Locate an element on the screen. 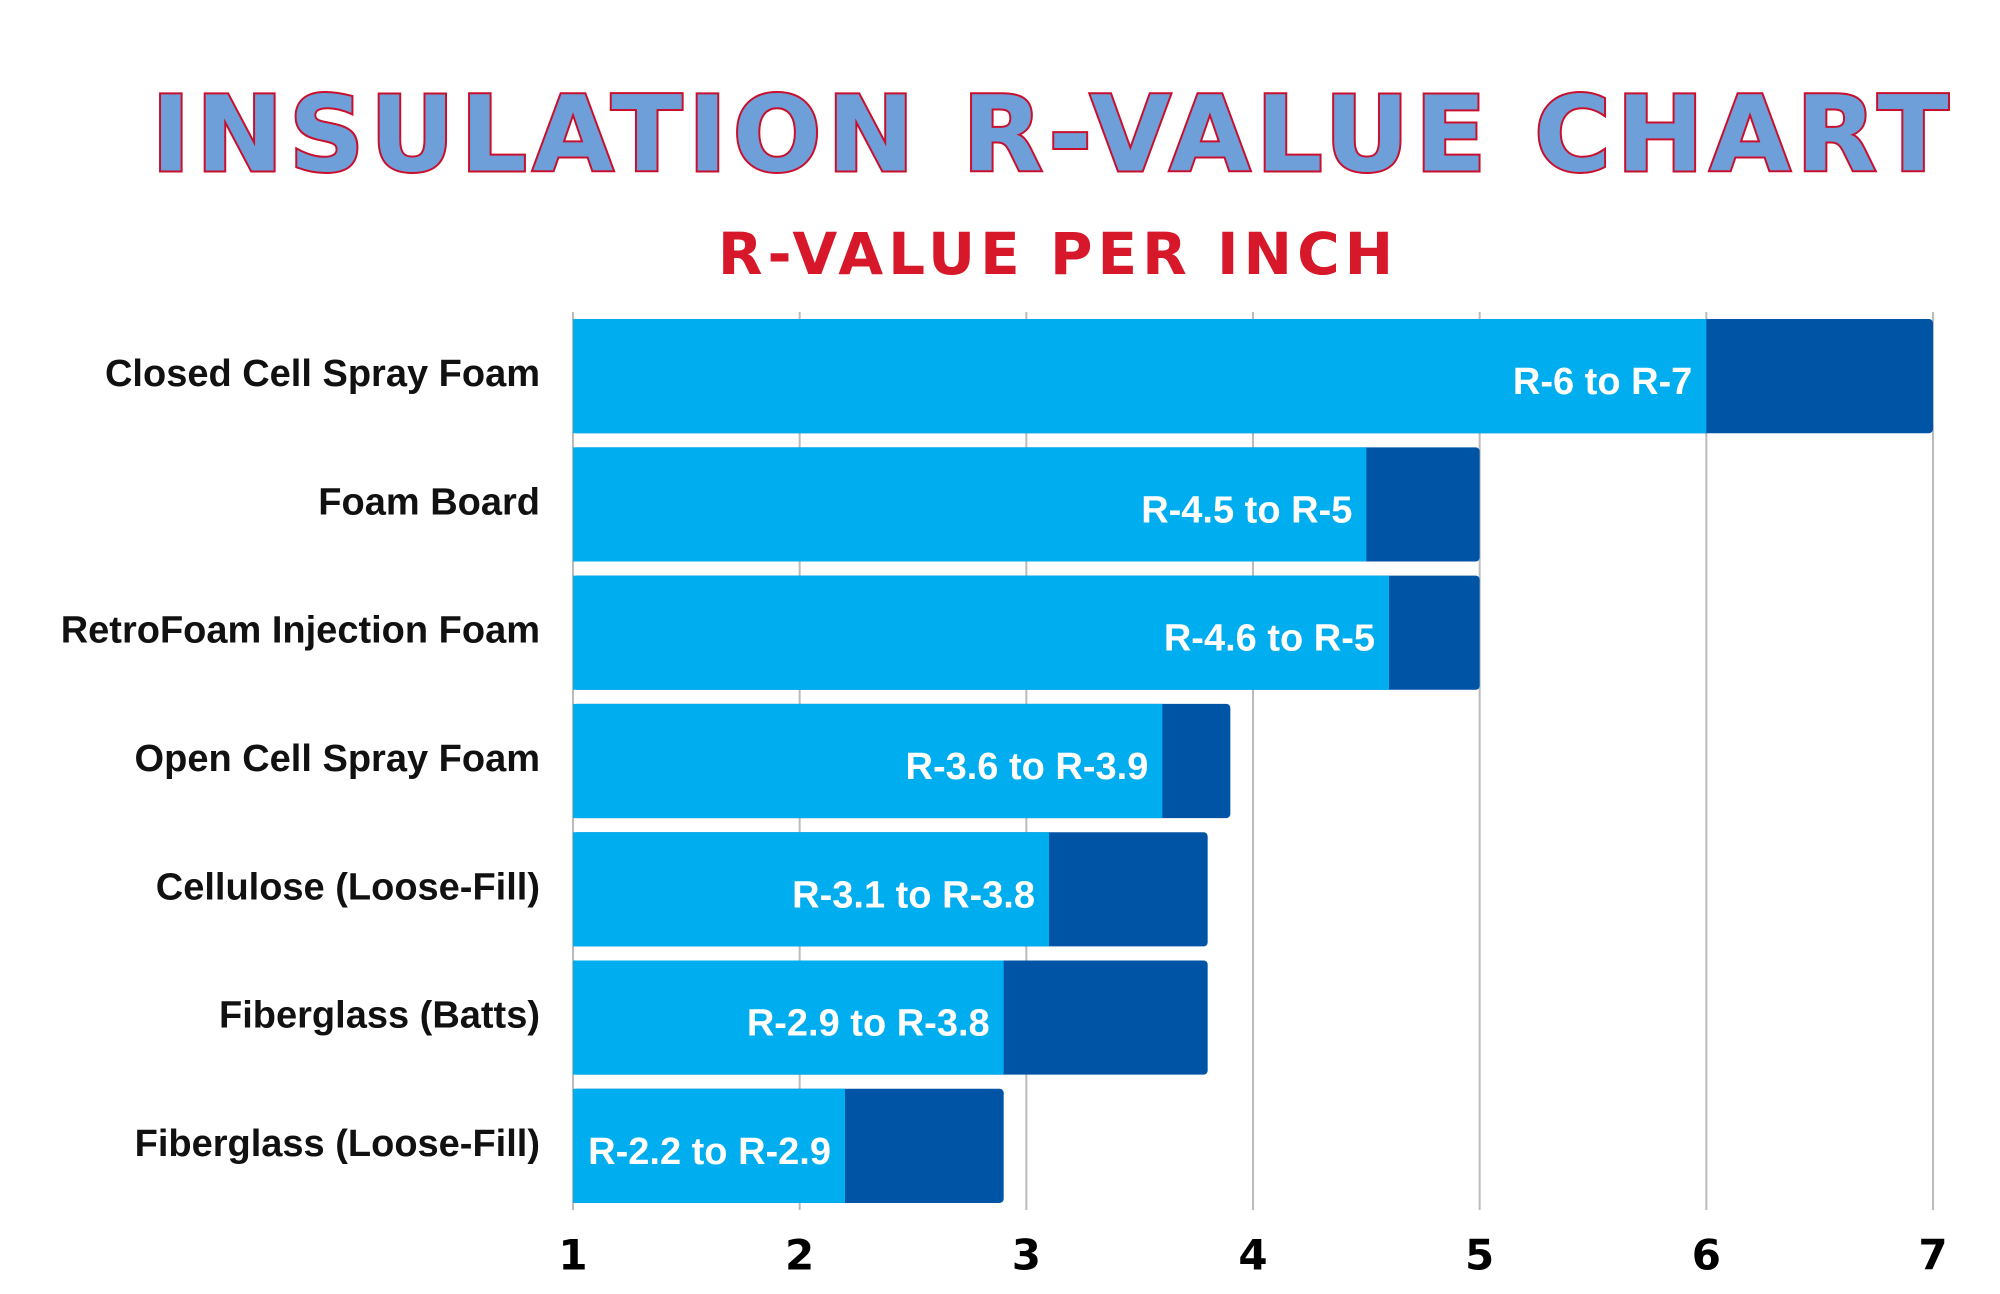 This screenshot has height=1294, width=2000. x-tick-label: 4 is located at coordinates (1252, 1255).